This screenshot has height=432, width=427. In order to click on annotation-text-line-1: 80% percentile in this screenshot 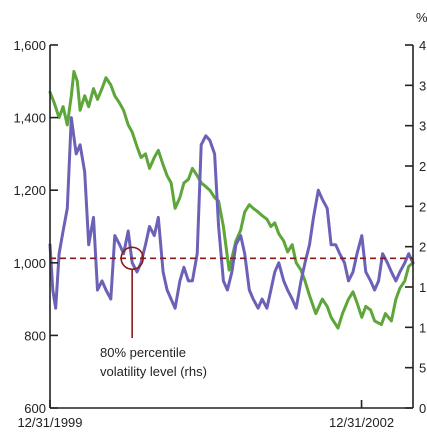, I will do `click(143, 352)`.